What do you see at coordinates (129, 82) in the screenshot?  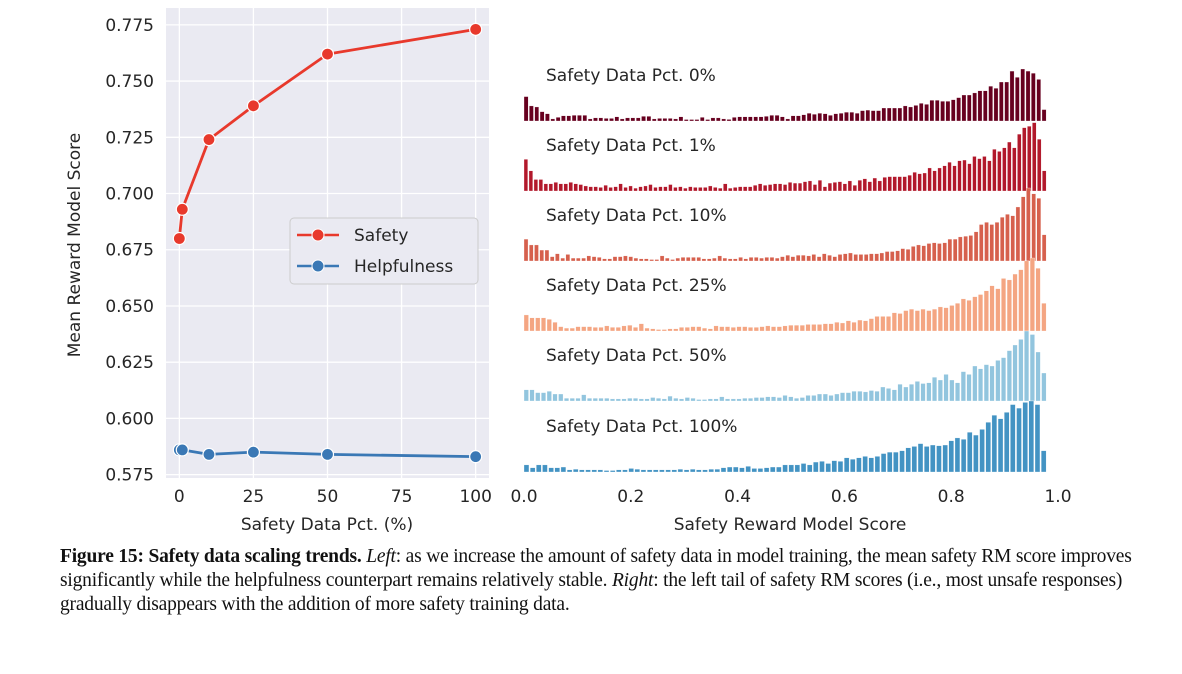 I see `y-tick-label: 0.750` at bounding box center [129, 82].